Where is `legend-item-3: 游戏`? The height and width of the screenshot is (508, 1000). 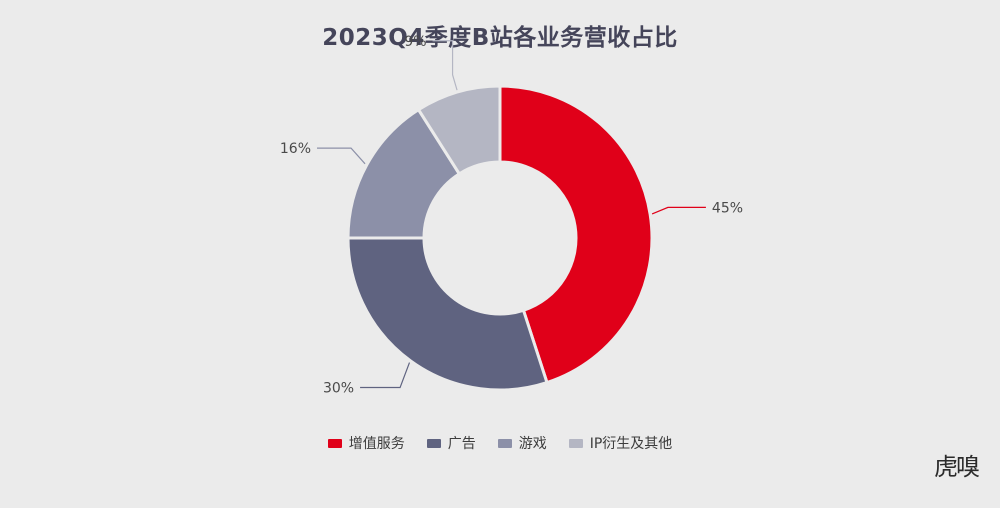 legend-item-3: 游戏 is located at coordinates (522, 443).